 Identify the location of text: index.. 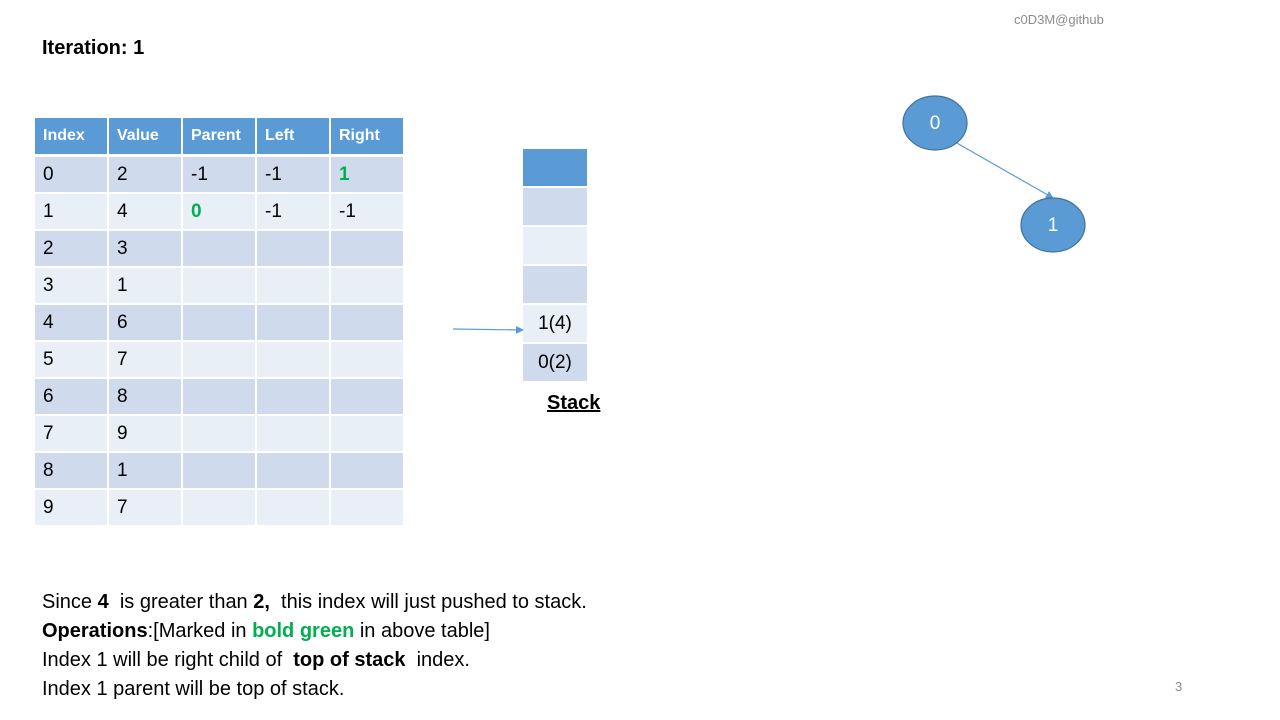
(437, 660).